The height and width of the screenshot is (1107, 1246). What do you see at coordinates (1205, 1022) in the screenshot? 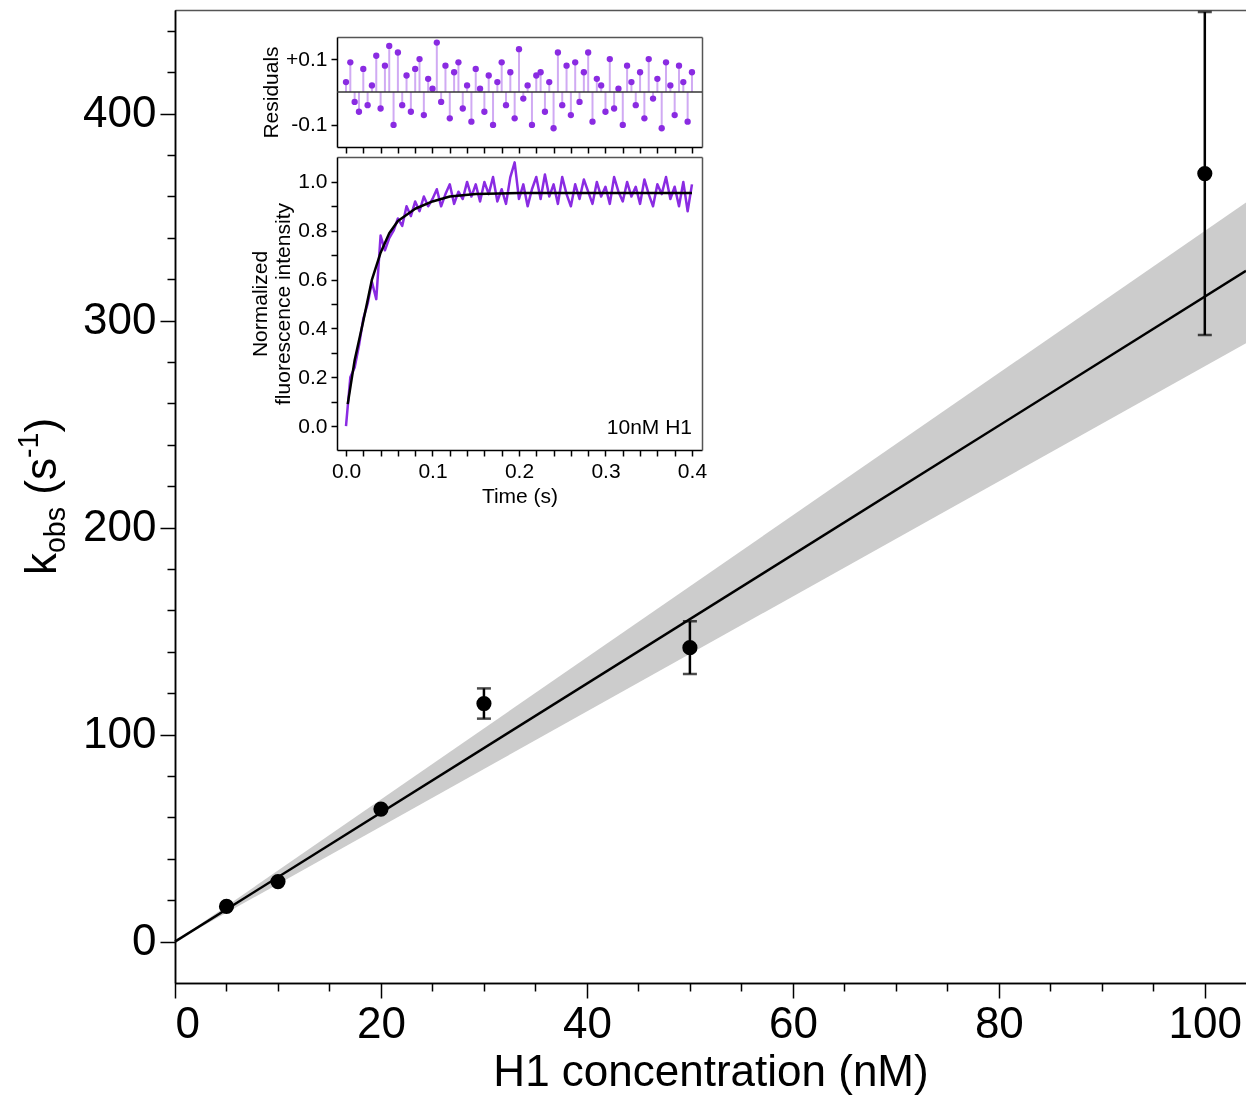
I see `x-tick-label: 100` at bounding box center [1205, 1022].